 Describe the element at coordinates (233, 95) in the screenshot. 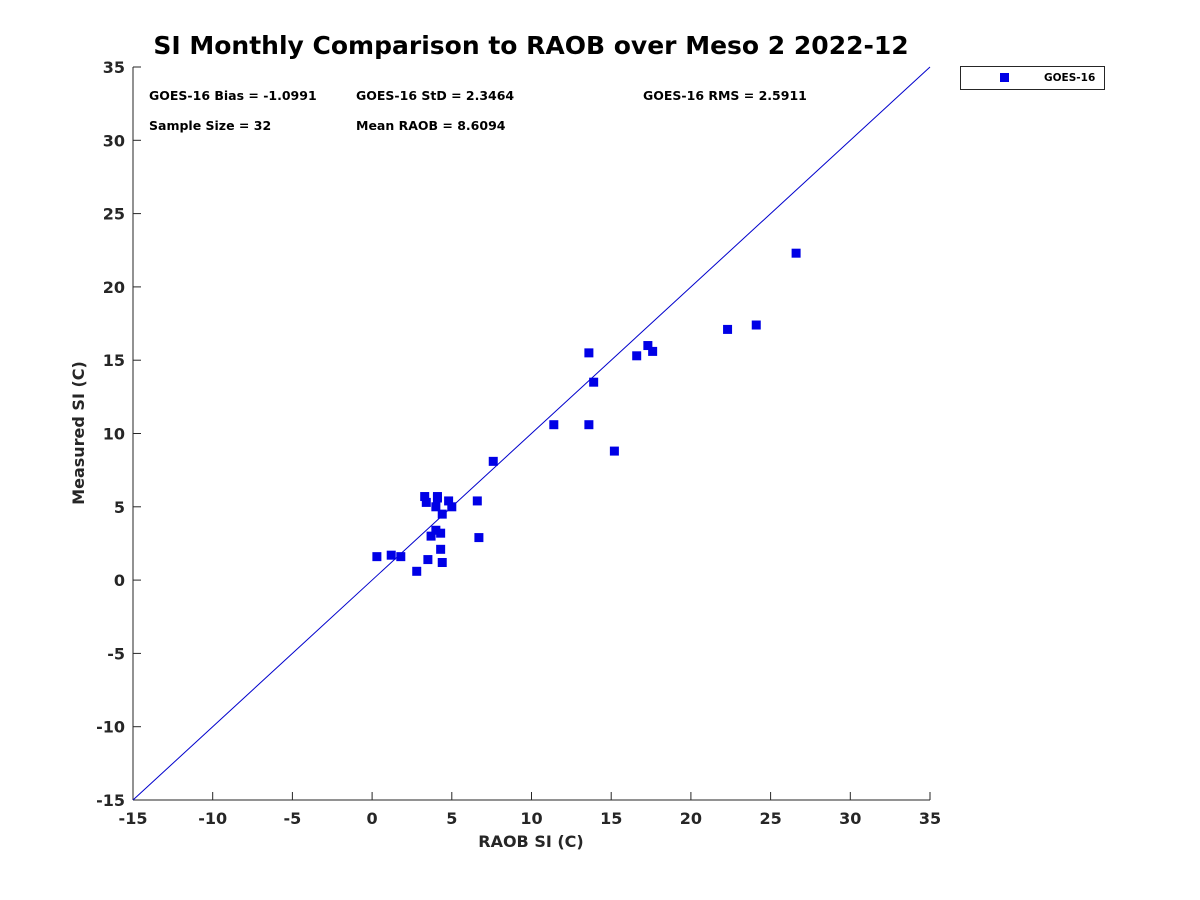

I see `annotation-bias: GOES-16 Bias = -1.0991` at that location.